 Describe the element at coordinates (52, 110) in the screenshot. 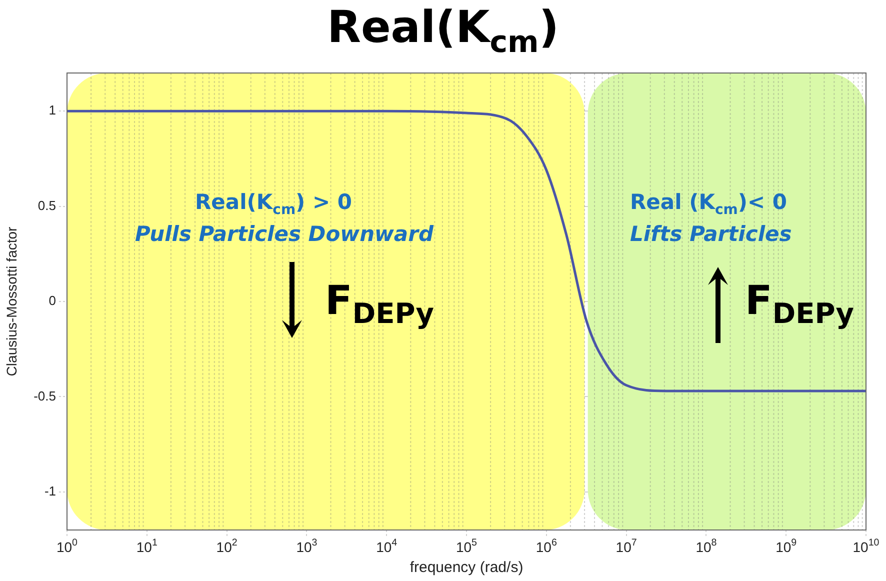

I see `y-tick-label: 1` at that location.